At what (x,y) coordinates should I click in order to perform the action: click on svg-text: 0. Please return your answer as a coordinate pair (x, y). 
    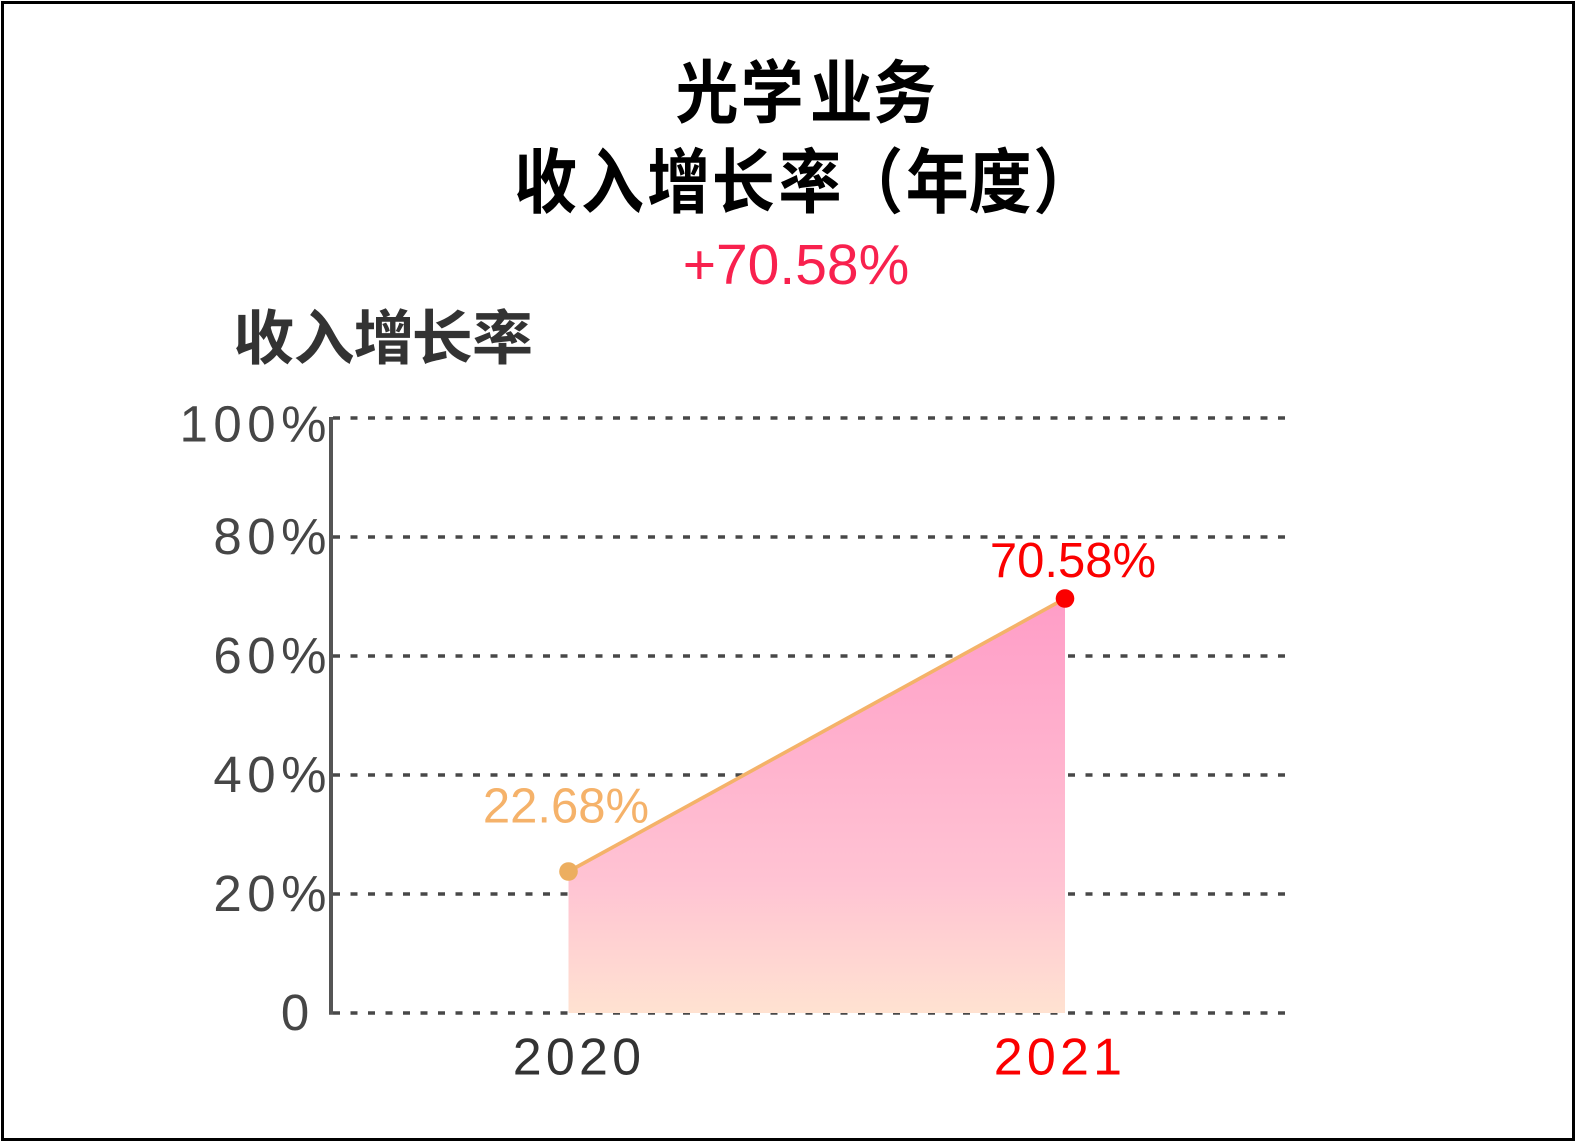
    Looking at the image, I should click on (298, 1012).